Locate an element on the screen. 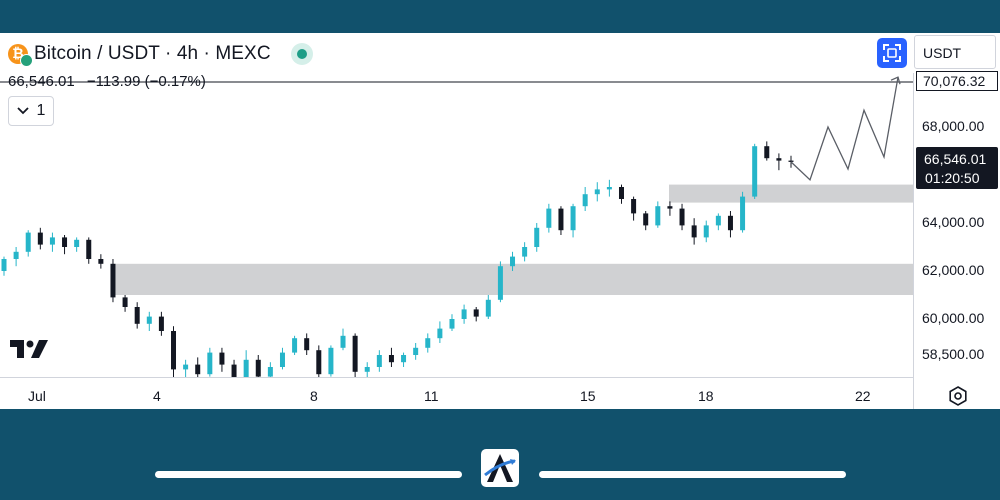  time-tick-label: 18 is located at coordinates (706, 396).